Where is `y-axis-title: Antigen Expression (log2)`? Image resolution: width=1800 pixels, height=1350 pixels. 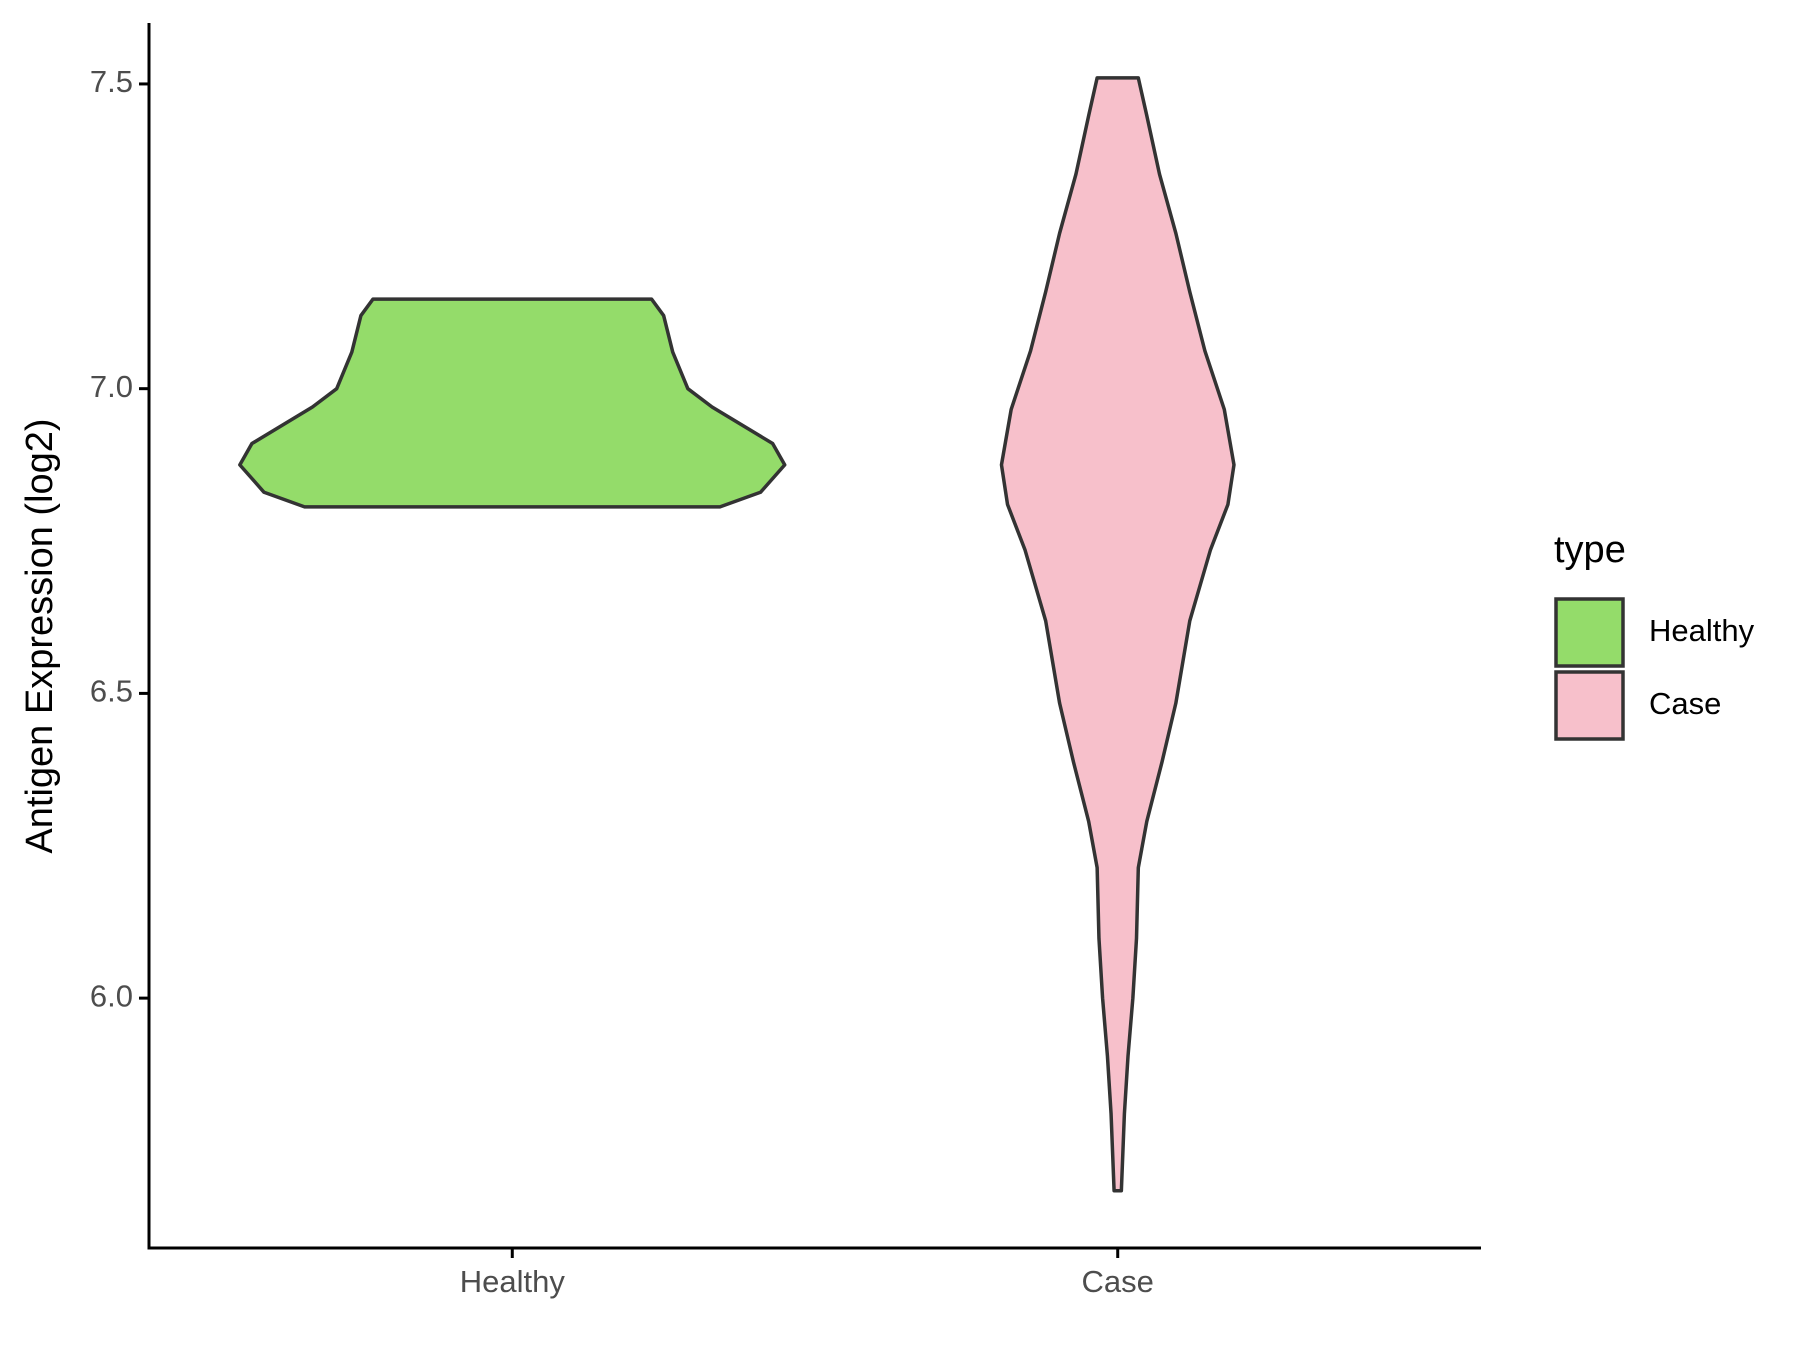 y-axis-title: Antigen Expression (log2) is located at coordinates (40, 635).